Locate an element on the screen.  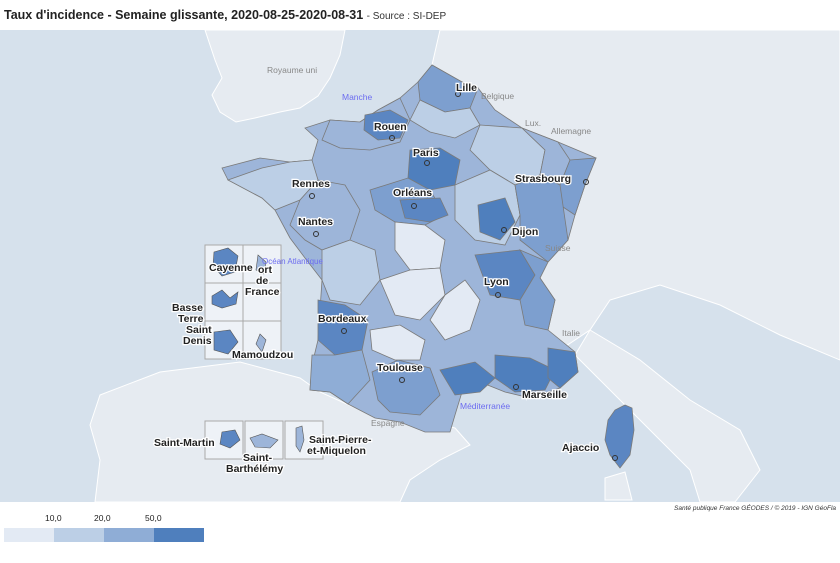
marker-toulouse is located at coordinates (402, 380).